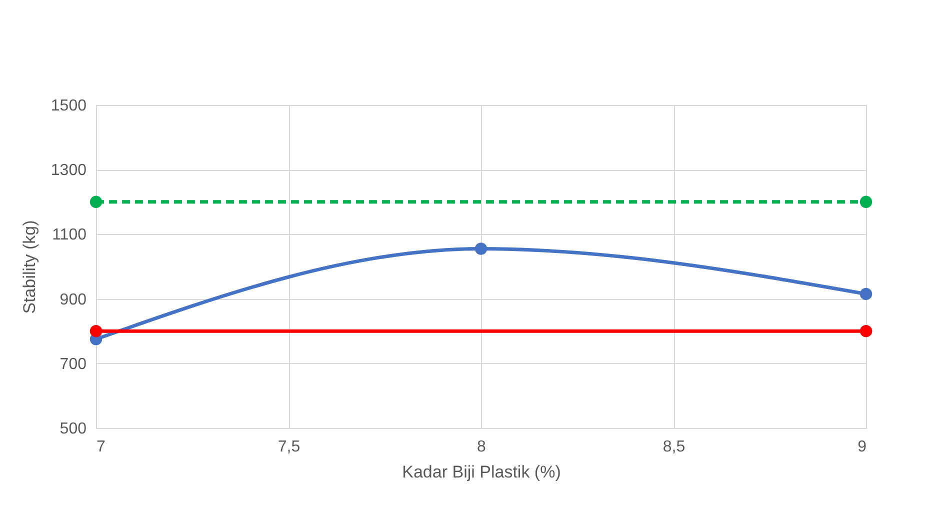  What do you see at coordinates (481, 447) in the screenshot?
I see `x-tick-label: 8` at bounding box center [481, 447].